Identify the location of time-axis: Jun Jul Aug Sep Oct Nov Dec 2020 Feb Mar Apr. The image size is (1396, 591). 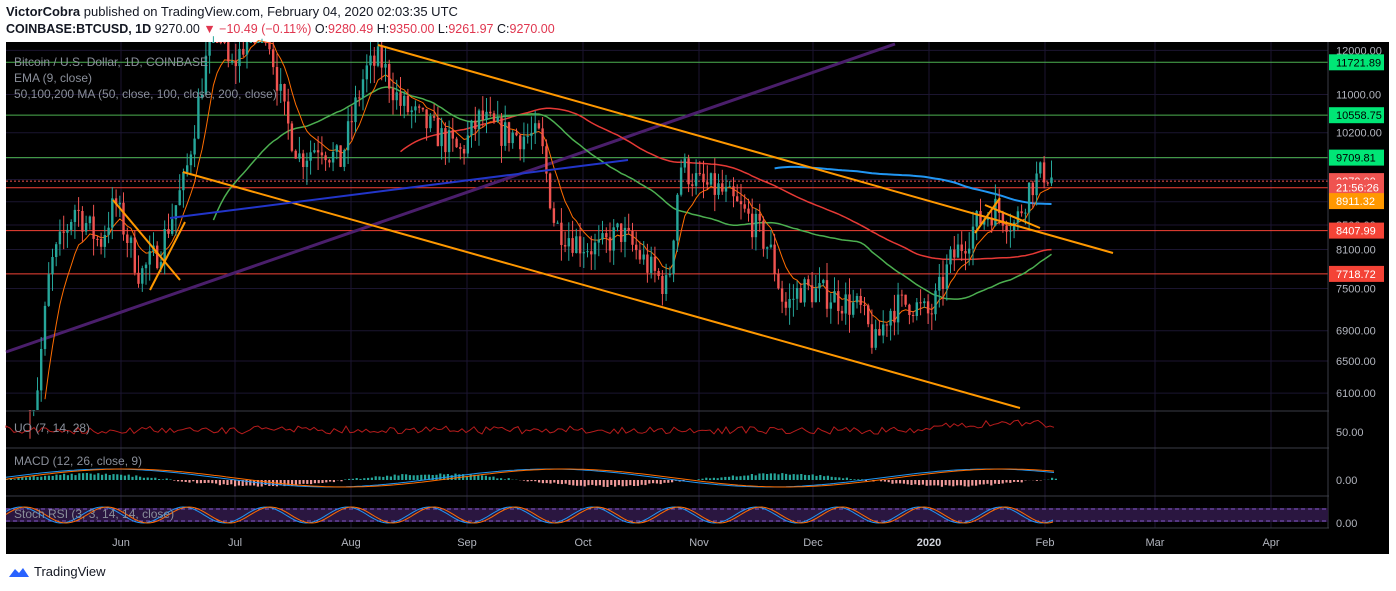
(696, 543).